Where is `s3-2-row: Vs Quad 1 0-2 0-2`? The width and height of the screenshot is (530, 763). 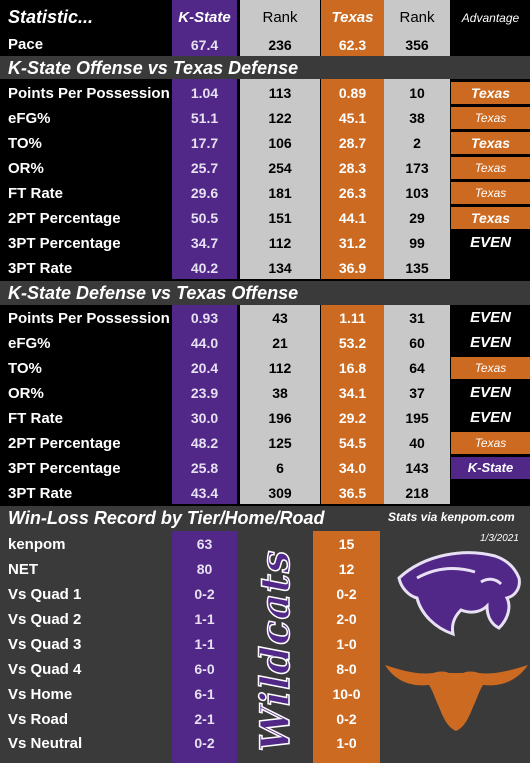 s3-2-row: Vs Quad 1 0-2 0-2 is located at coordinates (265, 594).